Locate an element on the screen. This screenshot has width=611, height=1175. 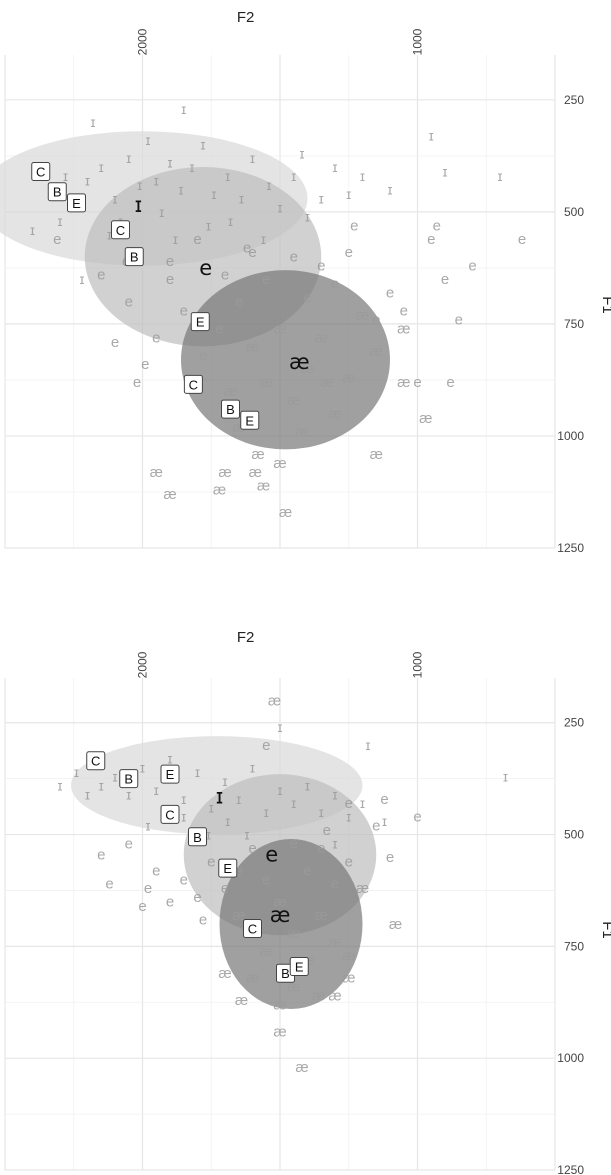
x-tick-label: 1000 is located at coordinates (418, 41).